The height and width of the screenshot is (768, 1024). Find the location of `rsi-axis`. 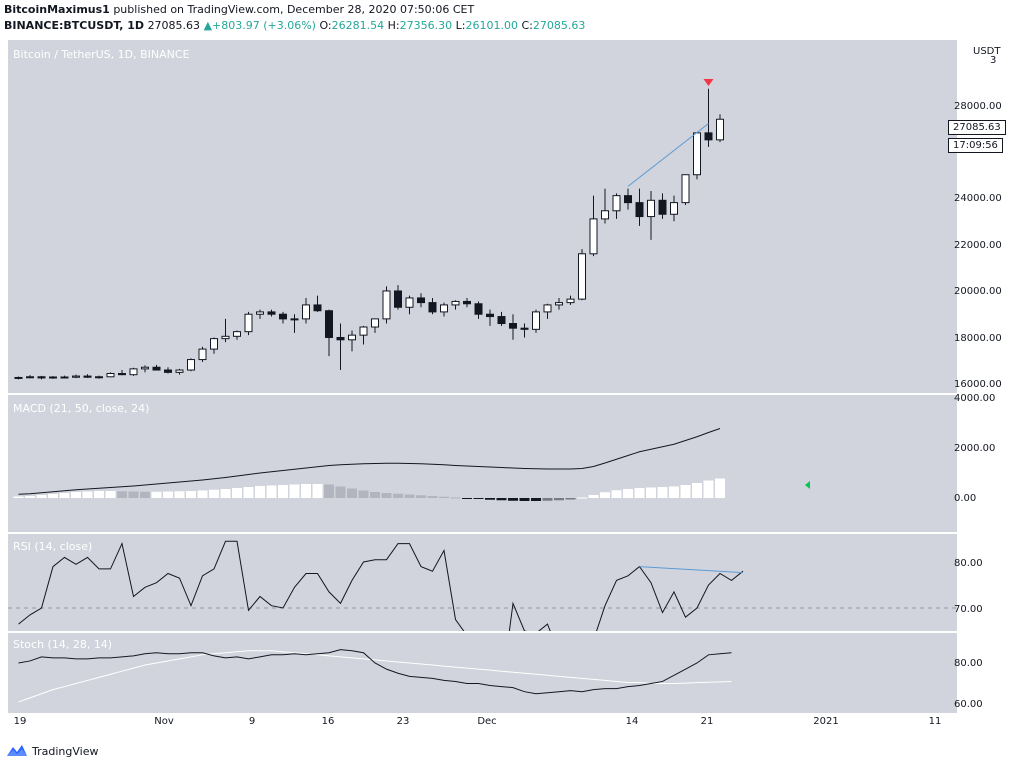

rsi-axis is located at coordinates (986, 582).